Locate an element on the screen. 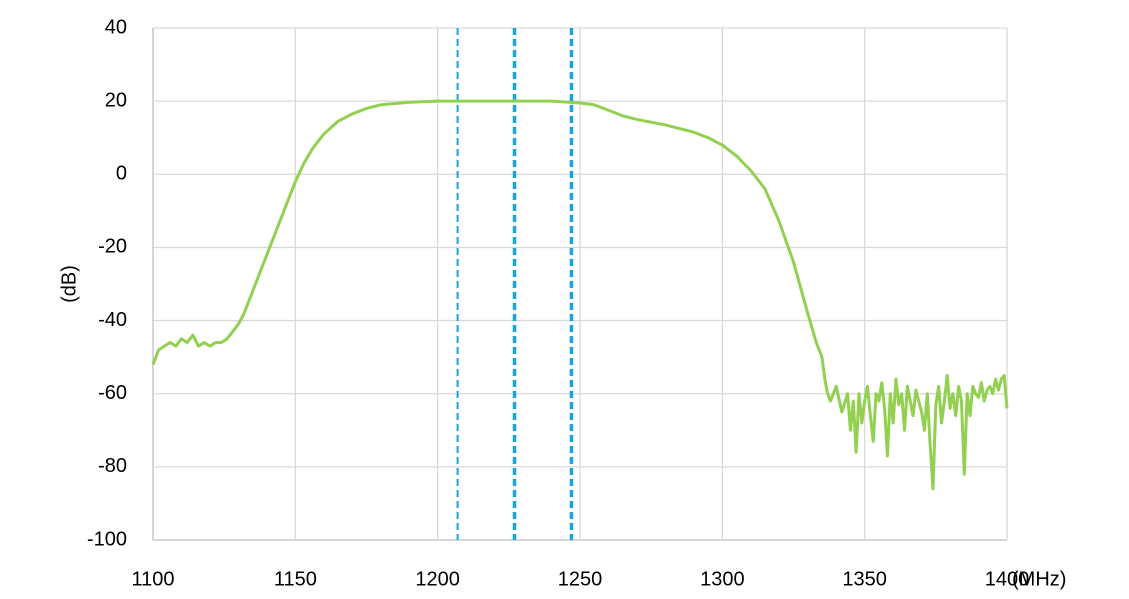 The image size is (1129, 599). x-tick-label: 1150 is located at coordinates (295, 579).